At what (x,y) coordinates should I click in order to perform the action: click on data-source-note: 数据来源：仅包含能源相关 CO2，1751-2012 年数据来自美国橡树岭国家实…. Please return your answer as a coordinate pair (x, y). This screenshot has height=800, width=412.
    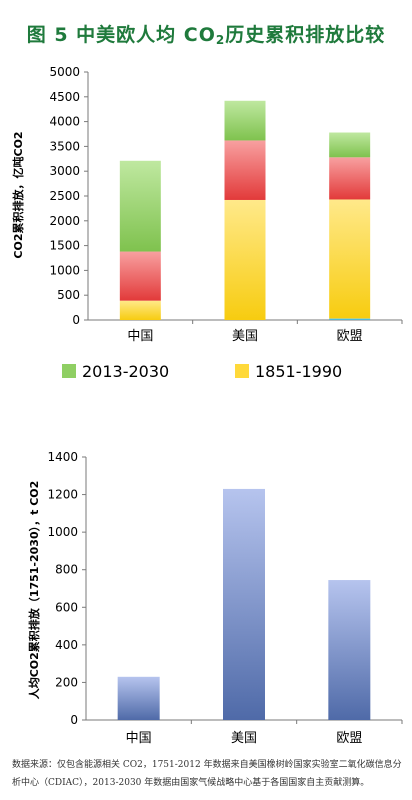
    Looking at the image, I should click on (207, 774).